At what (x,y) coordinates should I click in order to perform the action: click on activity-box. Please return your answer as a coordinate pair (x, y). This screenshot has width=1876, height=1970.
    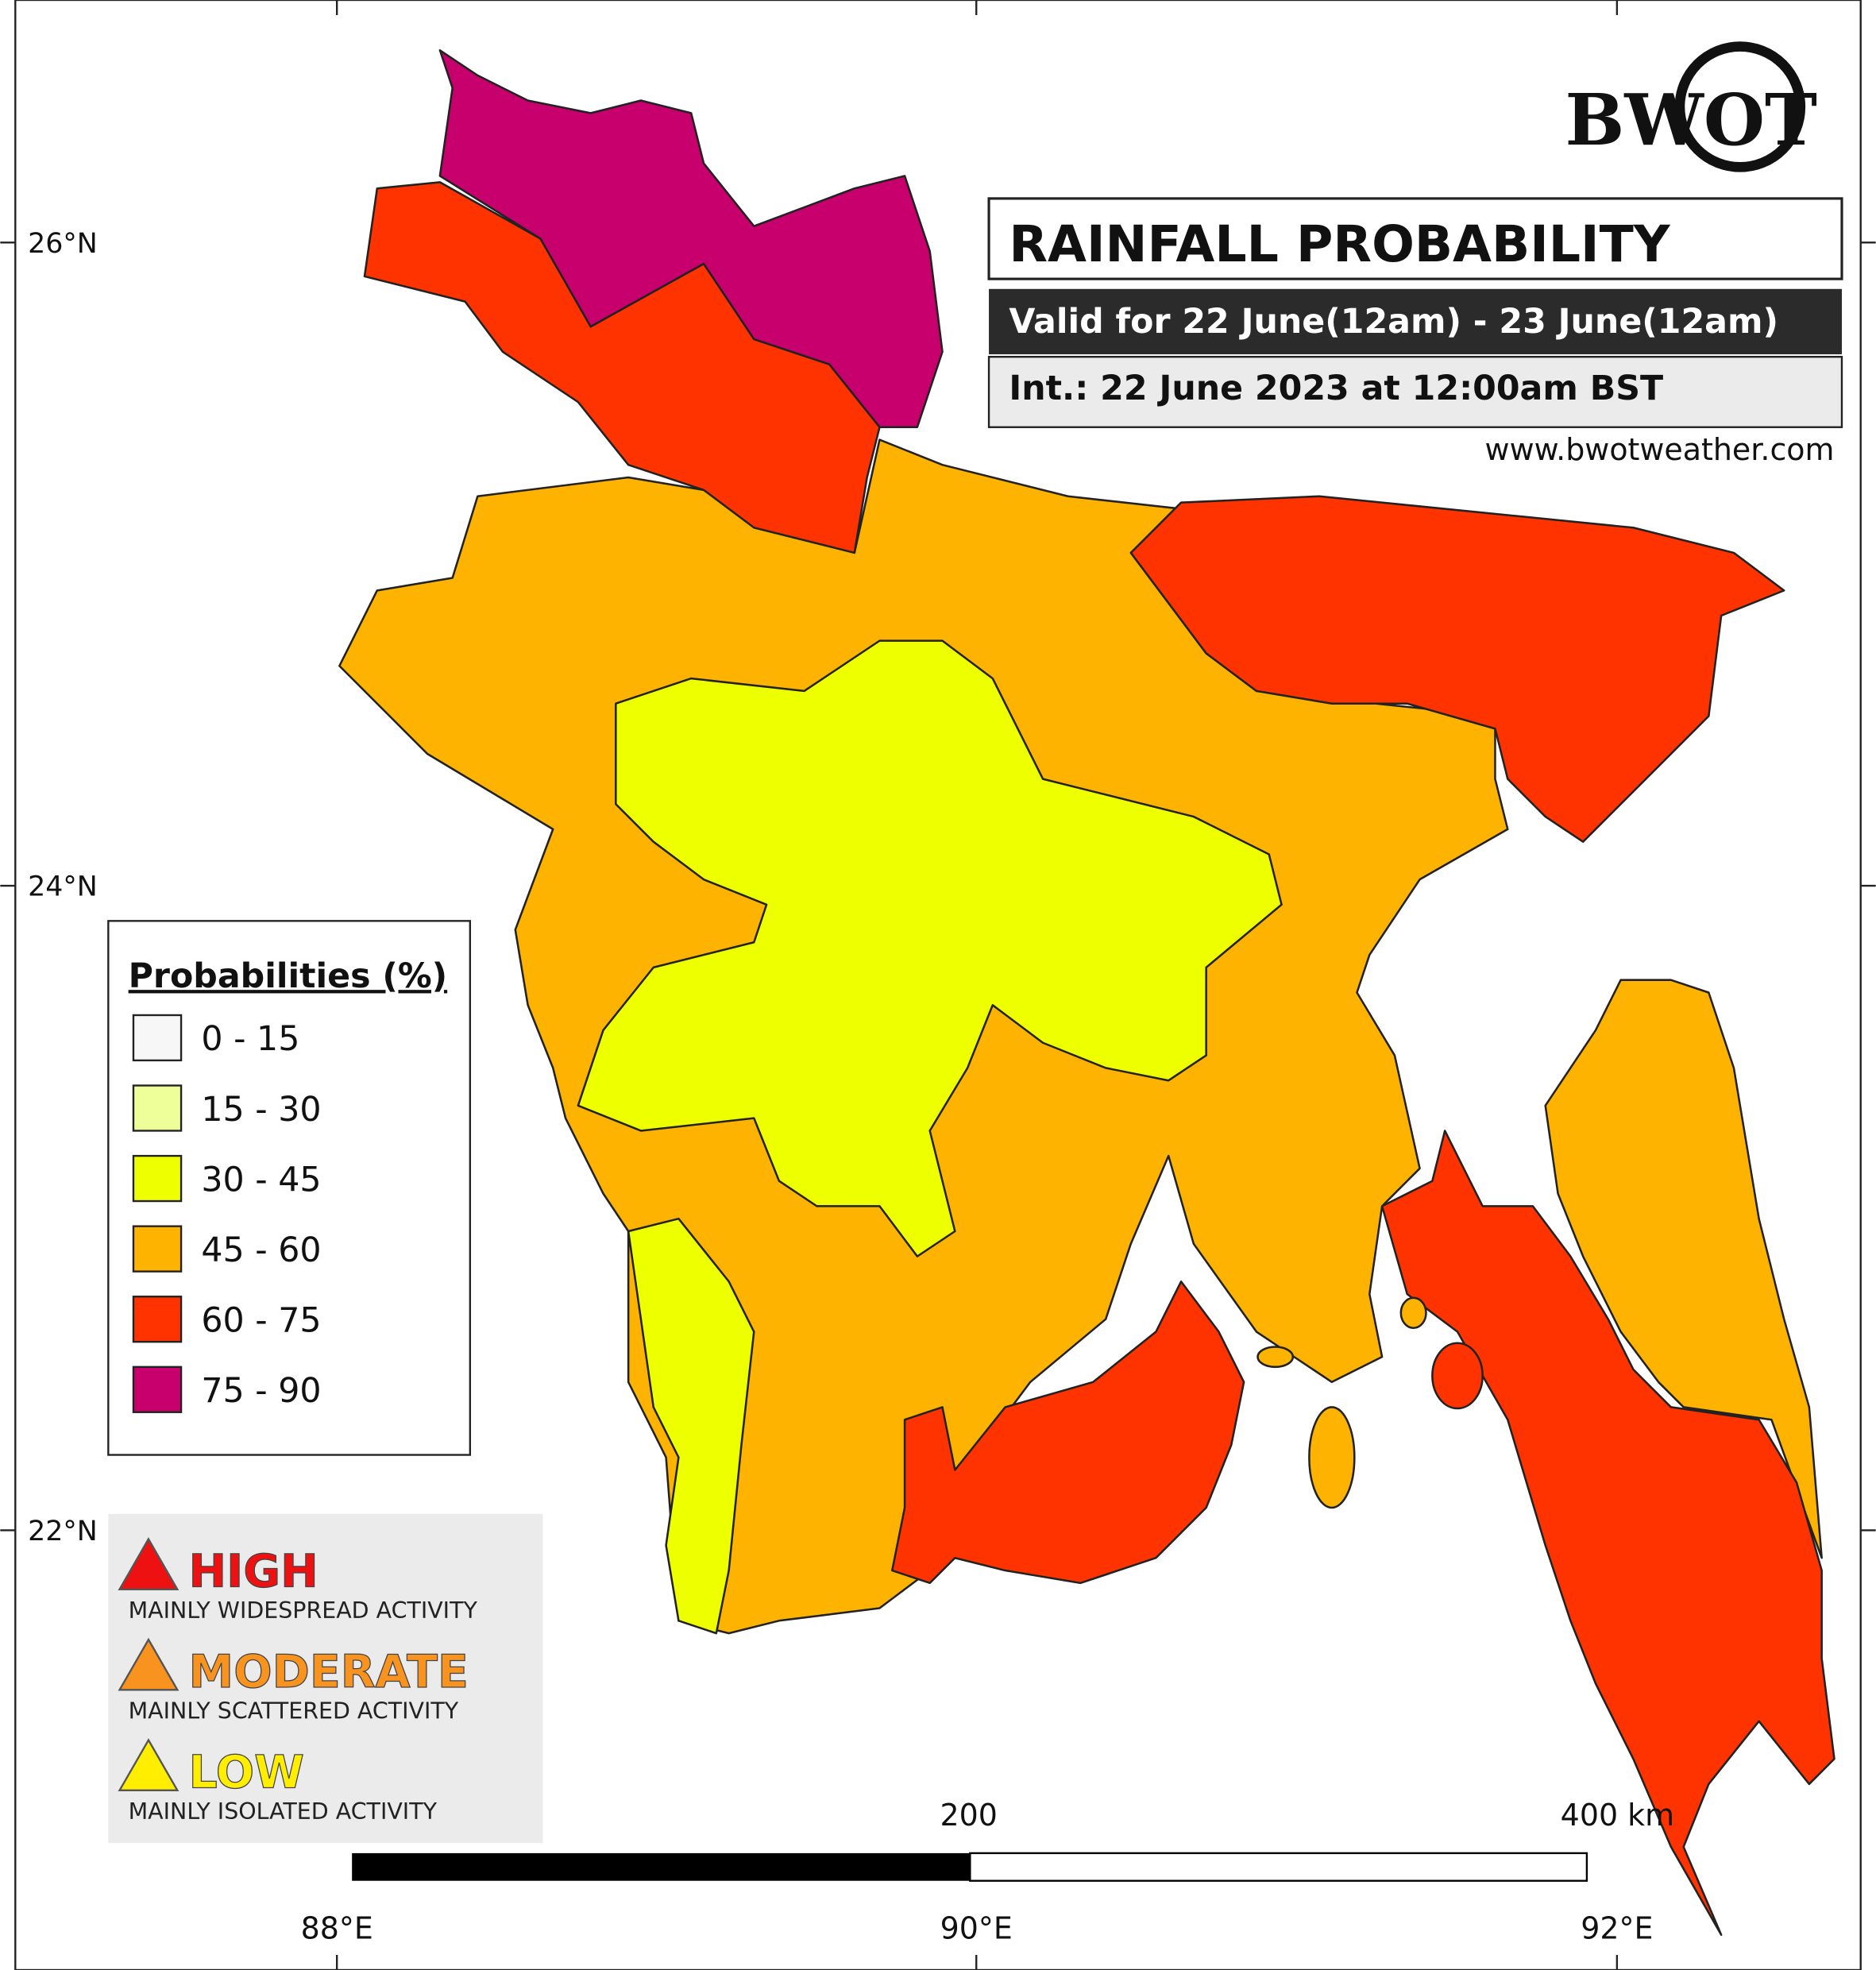
    Looking at the image, I should click on (325, 1678).